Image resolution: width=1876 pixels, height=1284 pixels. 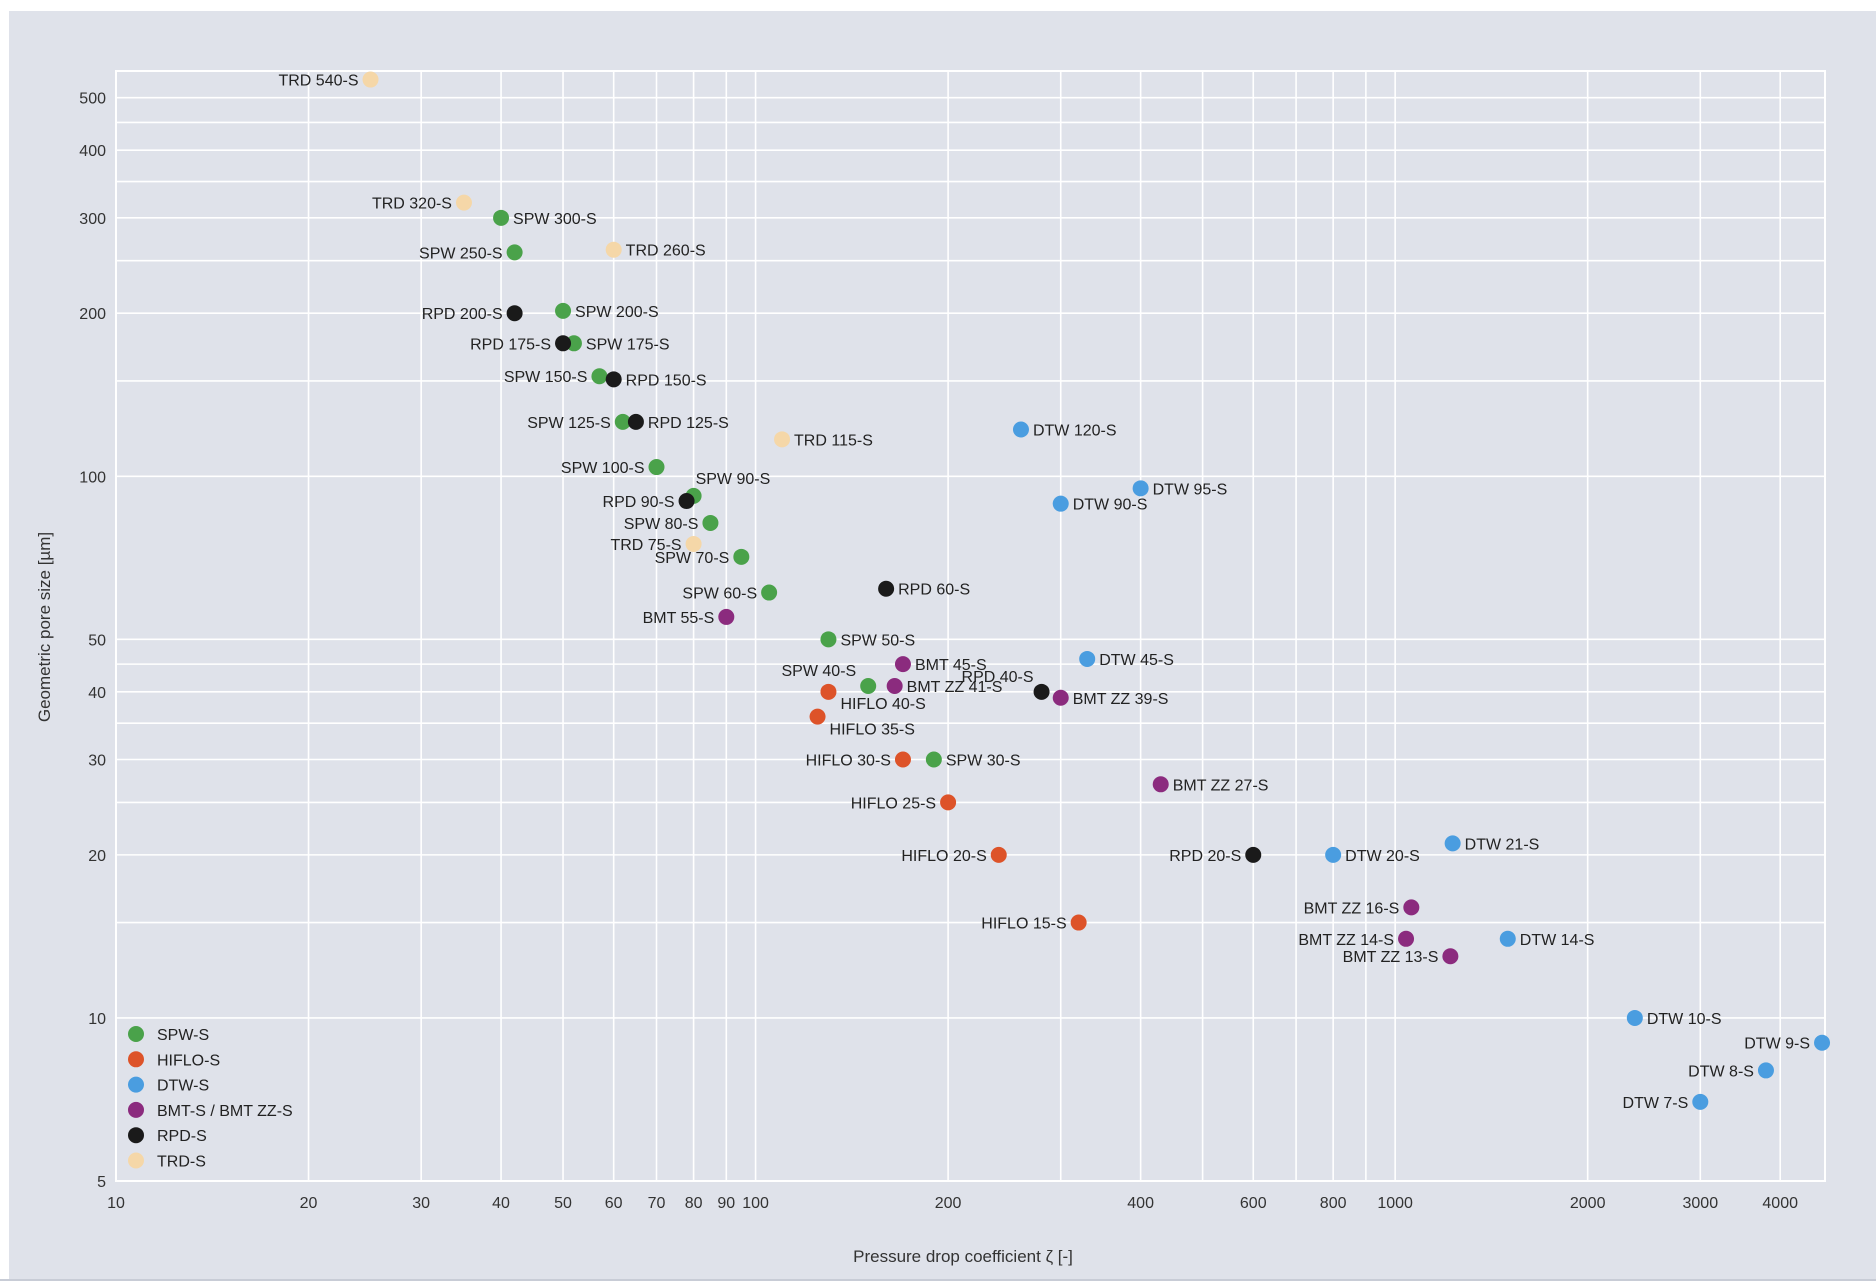 What do you see at coordinates (998, 677) in the screenshot?
I see `data-label: RPD 40-S` at bounding box center [998, 677].